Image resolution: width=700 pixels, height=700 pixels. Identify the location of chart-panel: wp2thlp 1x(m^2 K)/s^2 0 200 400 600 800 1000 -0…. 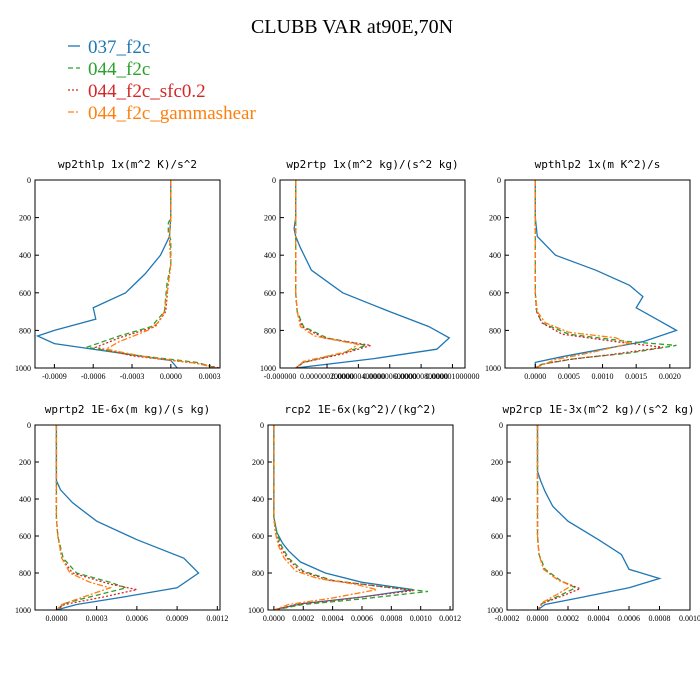
(118, 269).